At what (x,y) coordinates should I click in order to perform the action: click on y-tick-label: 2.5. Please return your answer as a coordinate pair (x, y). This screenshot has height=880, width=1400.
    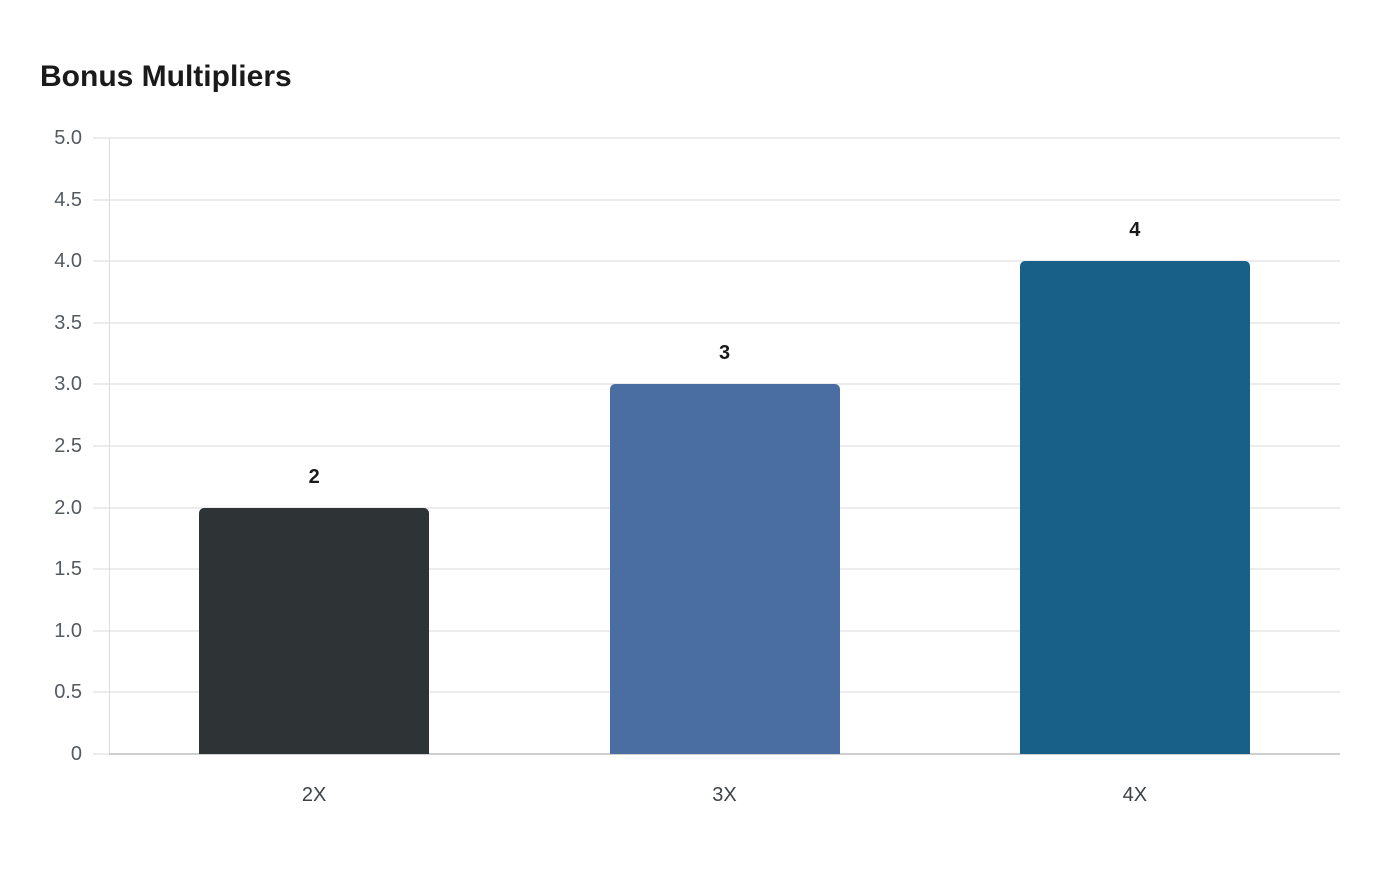
    Looking at the image, I should click on (68, 446).